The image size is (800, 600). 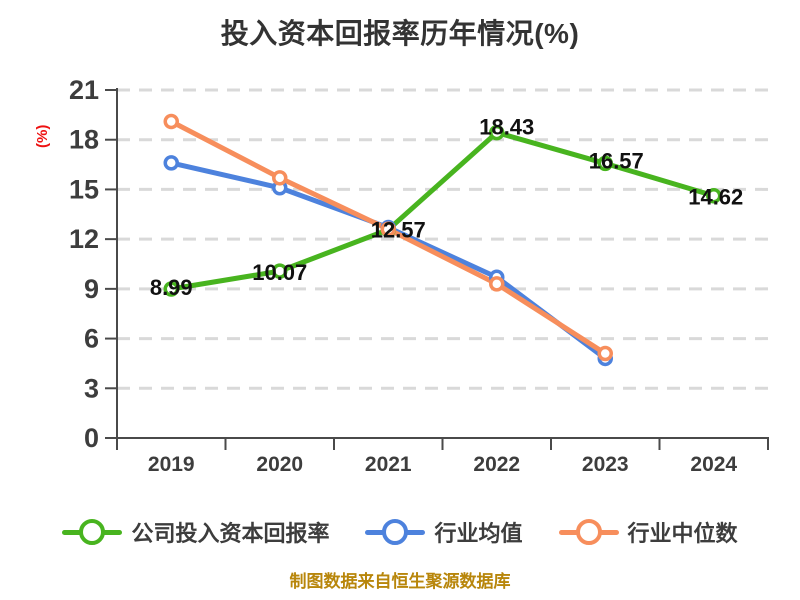 I want to click on legend-label-company-roic: 公司投入资本回报率, so click(x=230, y=533).